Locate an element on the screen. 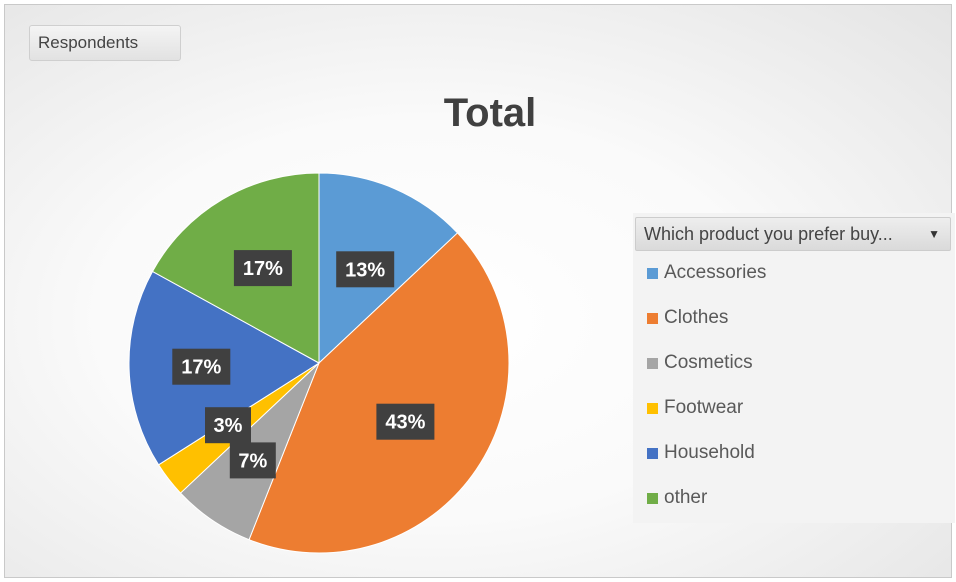 The height and width of the screenshot is (582, 956). legend-item-other: other is located at coordinates (677, 498).